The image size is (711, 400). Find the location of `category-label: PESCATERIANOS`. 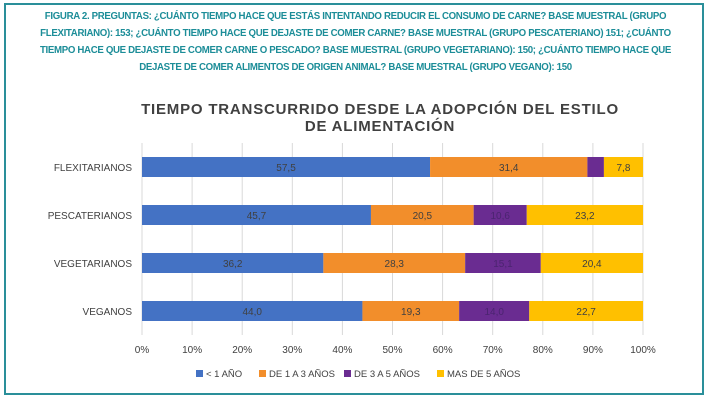

category-label: PESCATERIANOS is located at coordinates (90, 216).